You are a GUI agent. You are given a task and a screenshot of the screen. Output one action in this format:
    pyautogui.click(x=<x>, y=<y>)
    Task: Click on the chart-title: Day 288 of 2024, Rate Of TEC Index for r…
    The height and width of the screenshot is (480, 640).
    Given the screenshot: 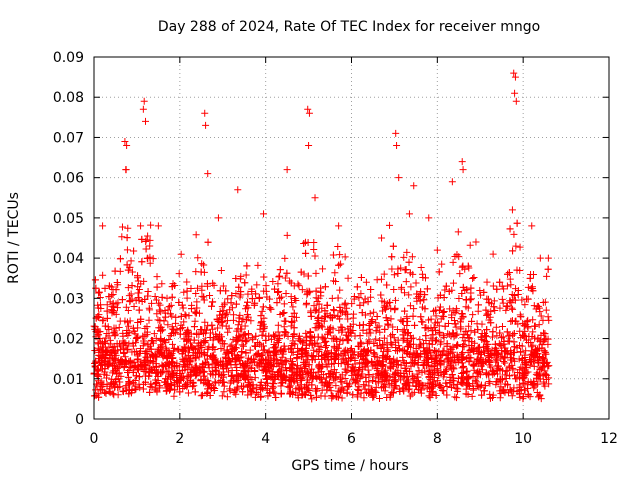 What is the action you would take?
    pyautogui.click(x=349, y=27)
    